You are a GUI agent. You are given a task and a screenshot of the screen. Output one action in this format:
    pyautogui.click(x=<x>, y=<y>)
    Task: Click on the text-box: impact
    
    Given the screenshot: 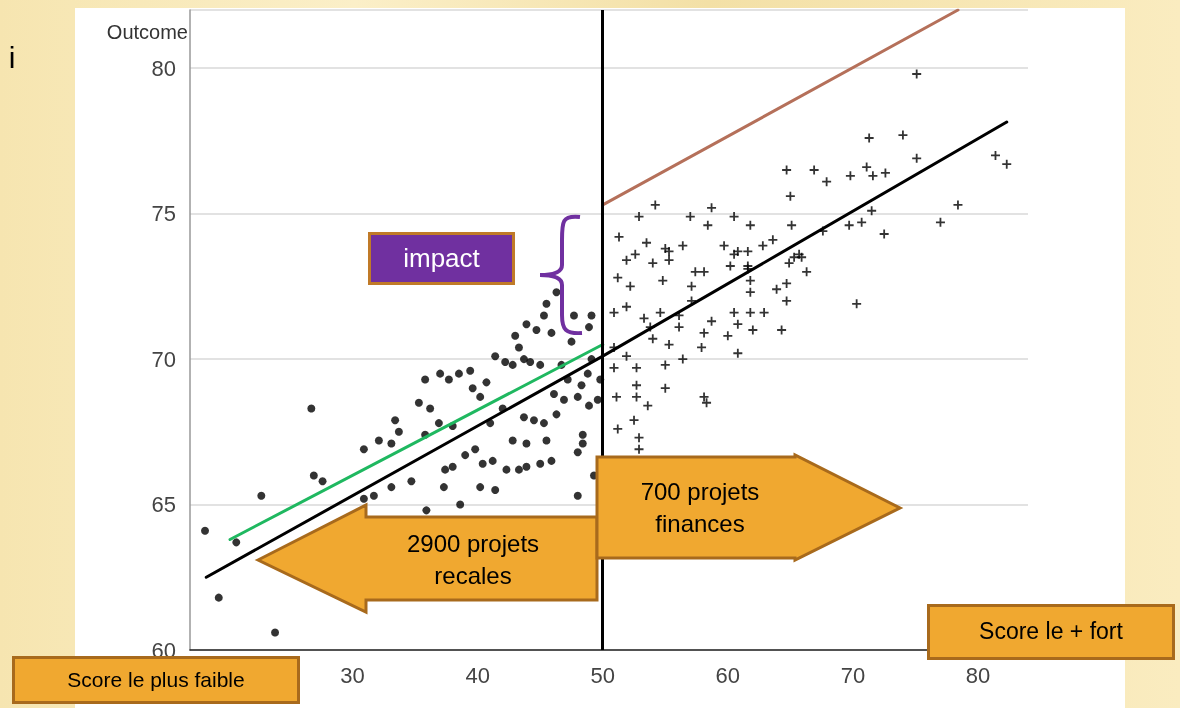 What is the action you would take?
    pyautogui.click(x=441, y=258)
    